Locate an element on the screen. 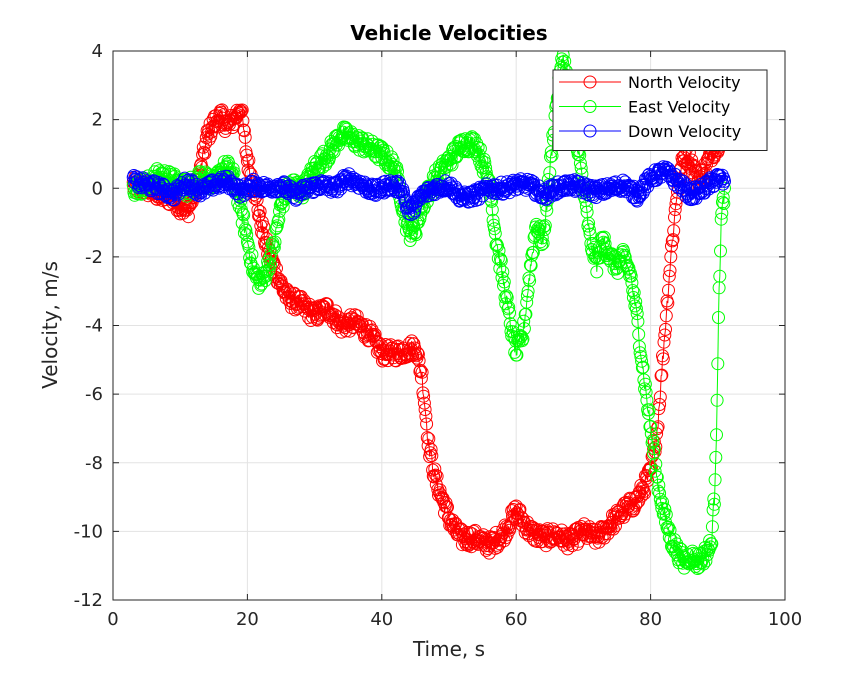  legend: North Velocity East Velocity Down Velocity is located at coordinates (660, 110).